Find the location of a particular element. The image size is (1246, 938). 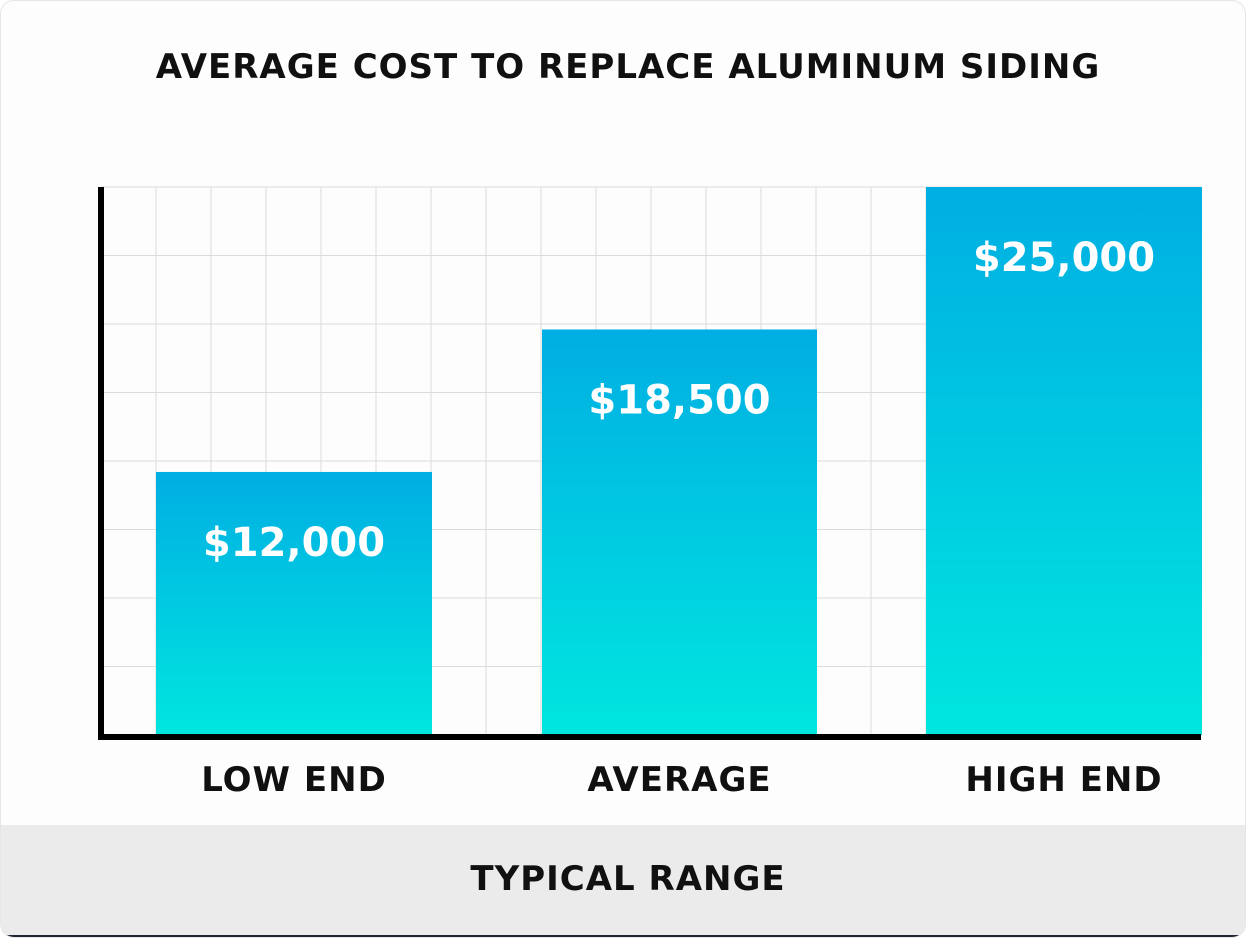

bar-value-label: $25,000 is located at coordinates (1064, 258).